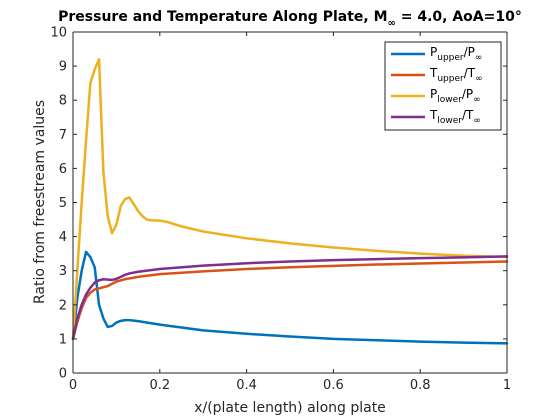 This screenshot has width=560, height=420. I want to click on legend-entry-3: Plower/P∞, so click(436, 96).